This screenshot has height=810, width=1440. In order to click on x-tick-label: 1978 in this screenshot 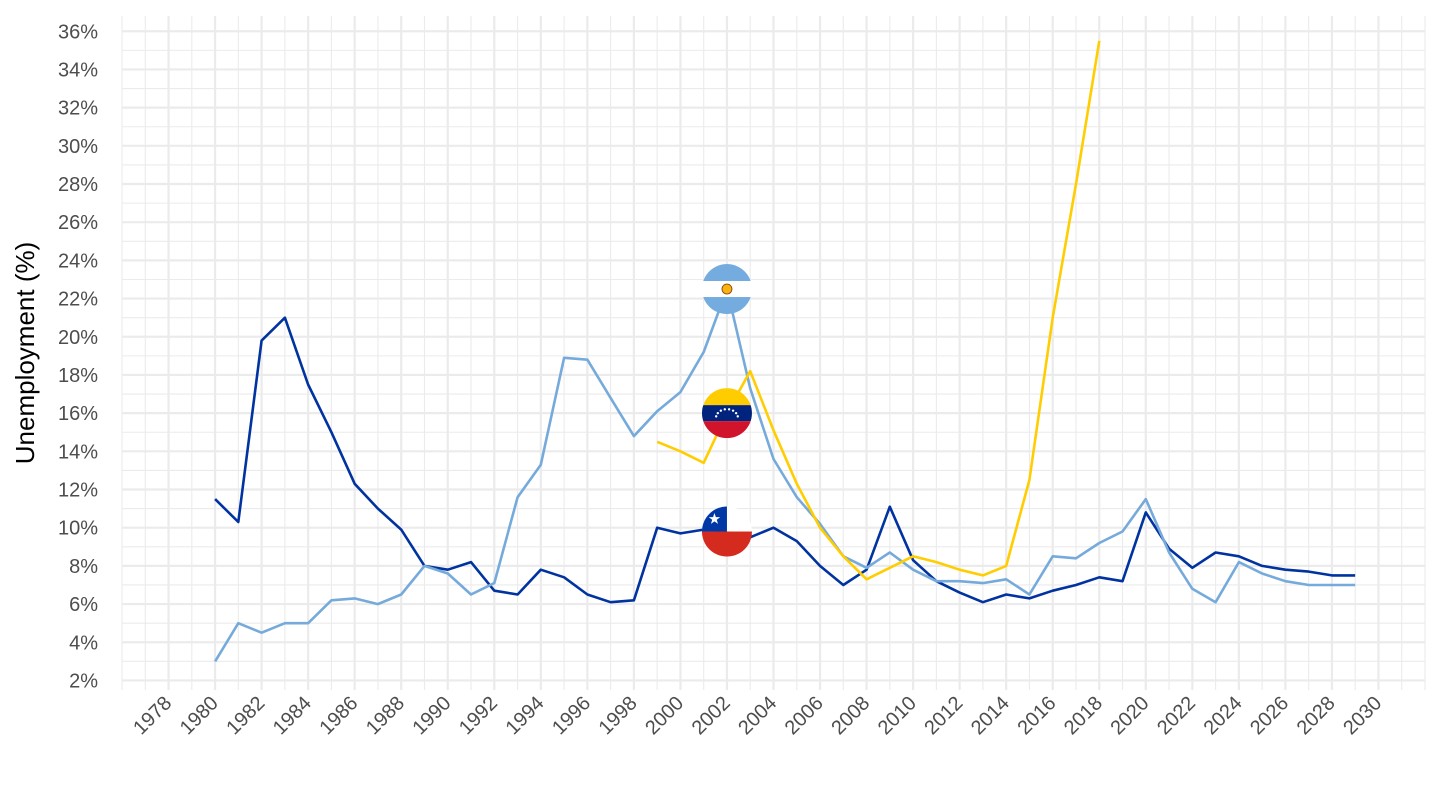, I will do `click(152, 715)`.